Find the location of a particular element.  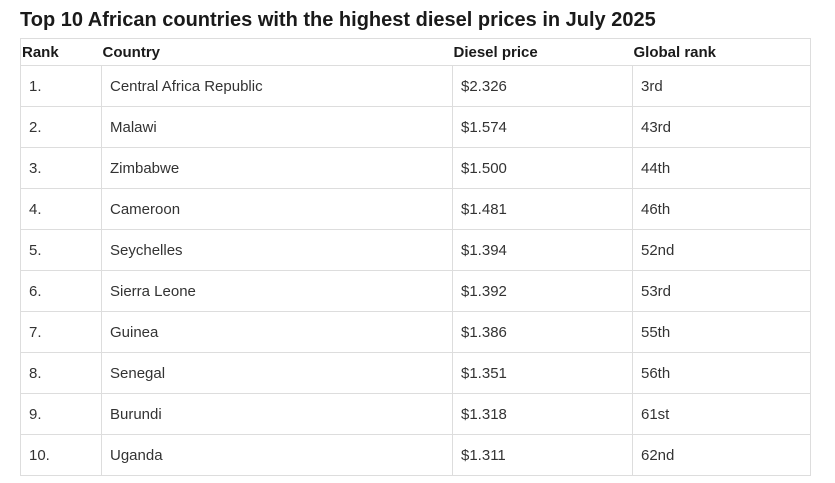

global-rank-cell: 62nd is located at coordinates (721, 455).